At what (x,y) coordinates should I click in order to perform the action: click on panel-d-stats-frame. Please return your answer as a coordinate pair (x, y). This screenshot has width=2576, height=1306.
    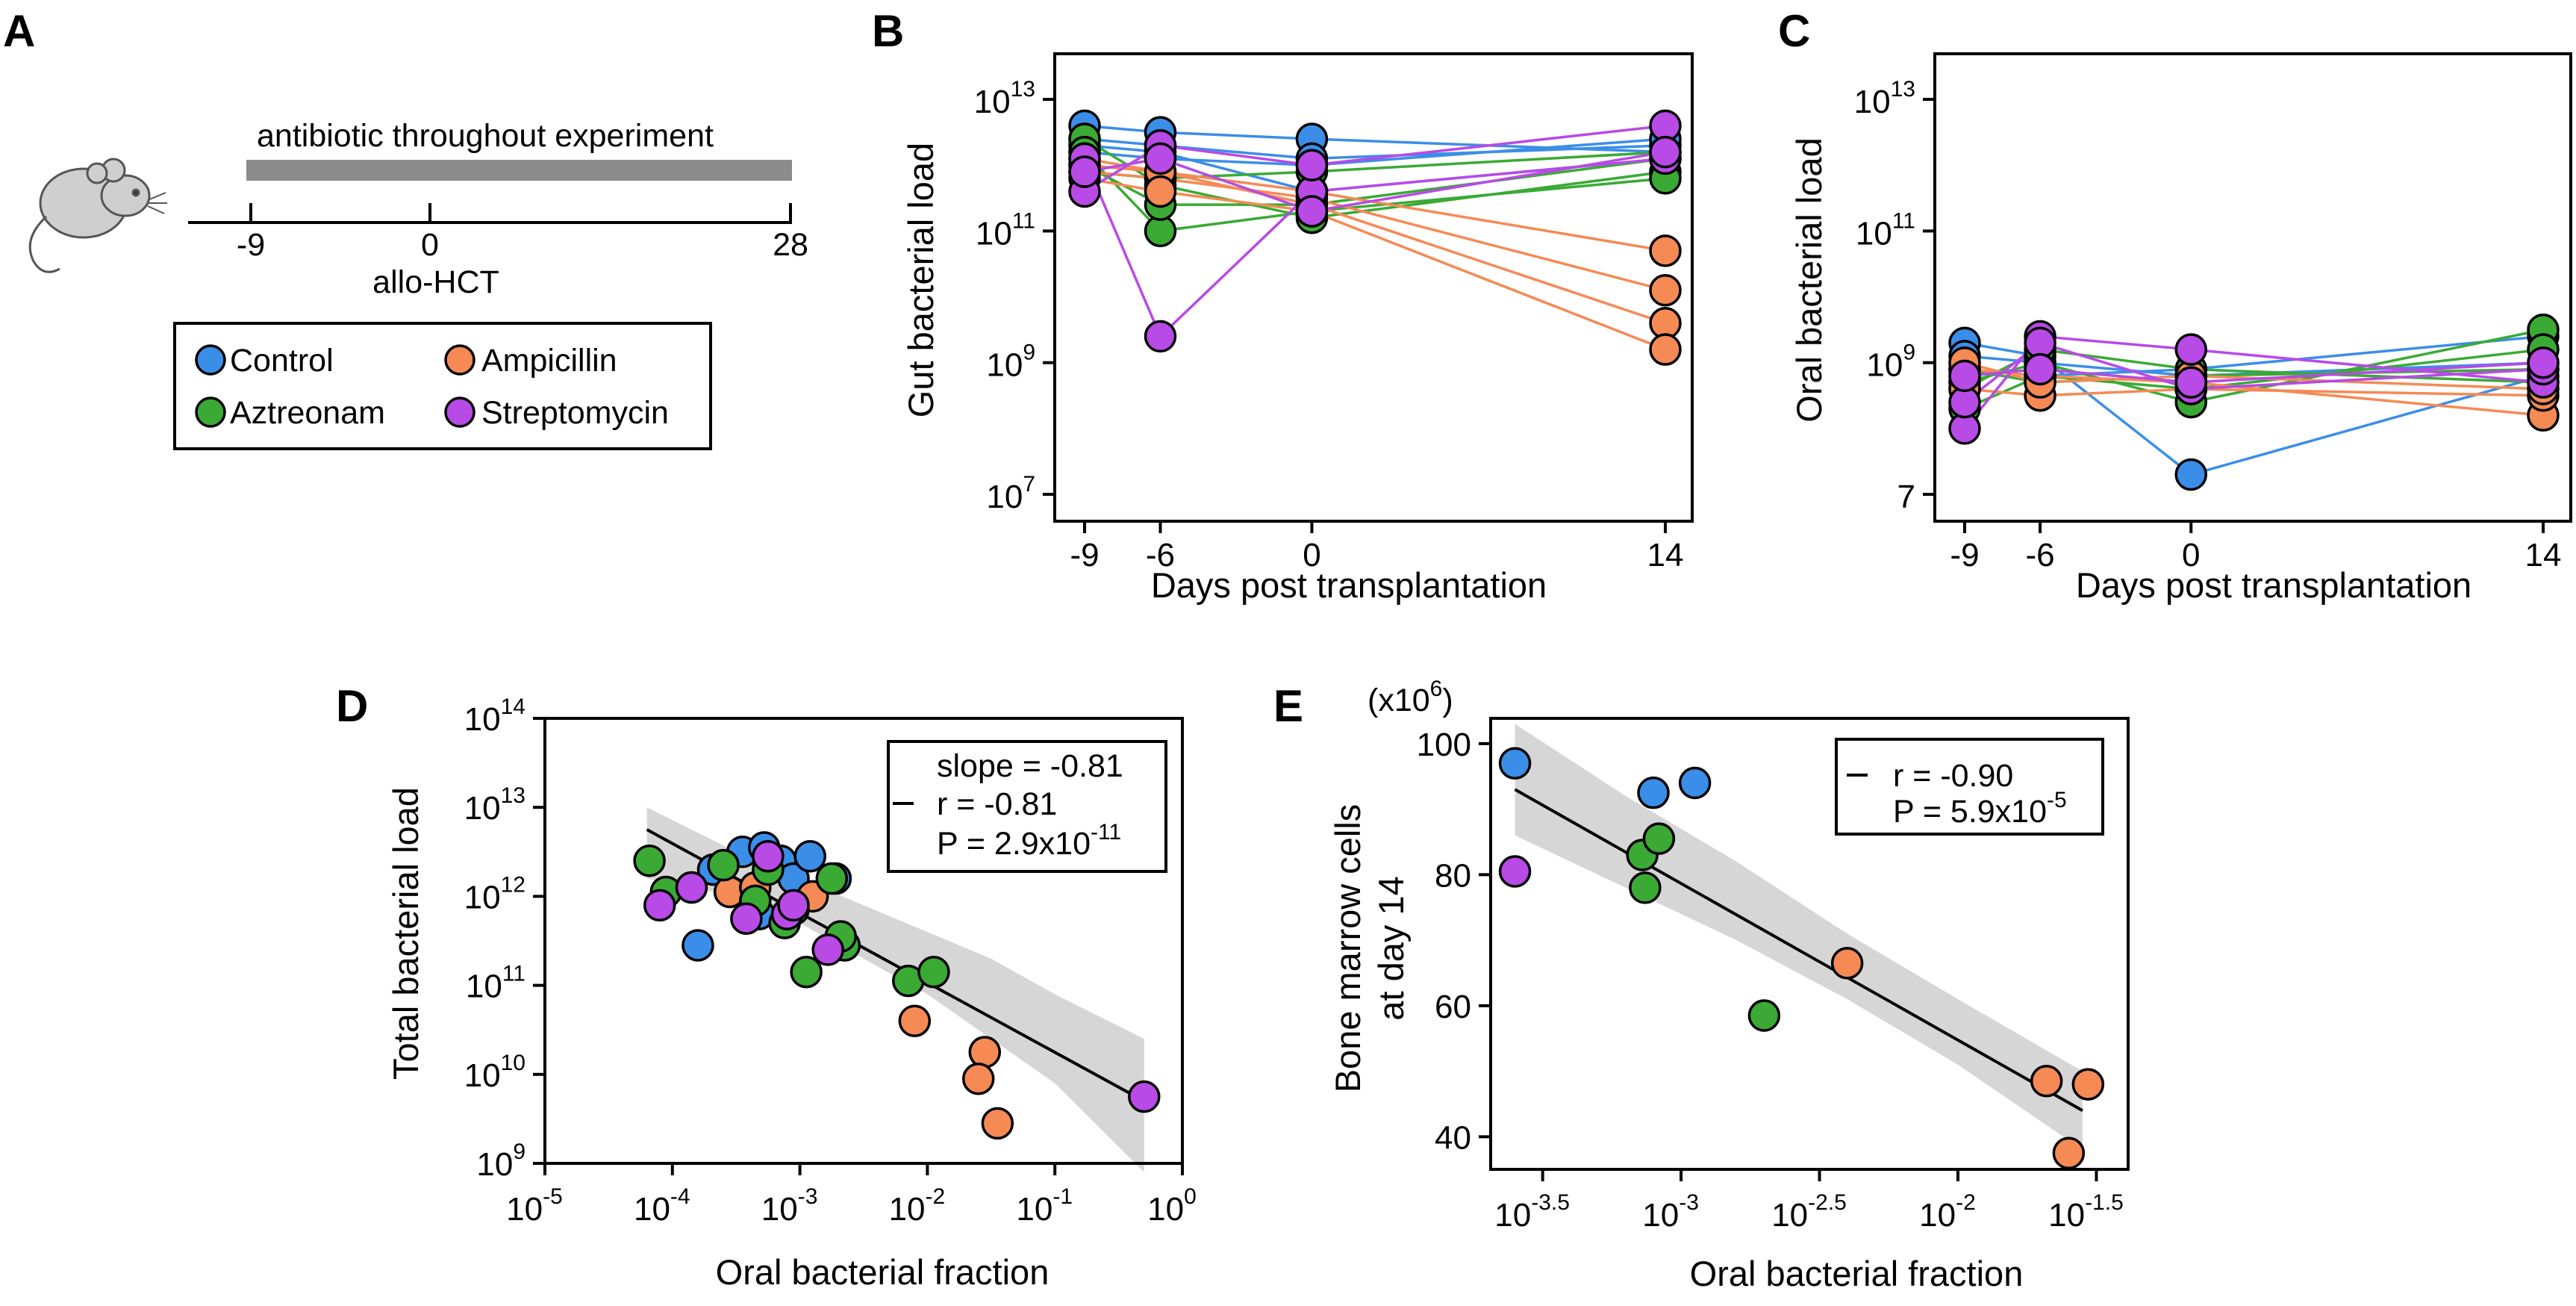
    Looking at the image, I should click on (1027, 806).